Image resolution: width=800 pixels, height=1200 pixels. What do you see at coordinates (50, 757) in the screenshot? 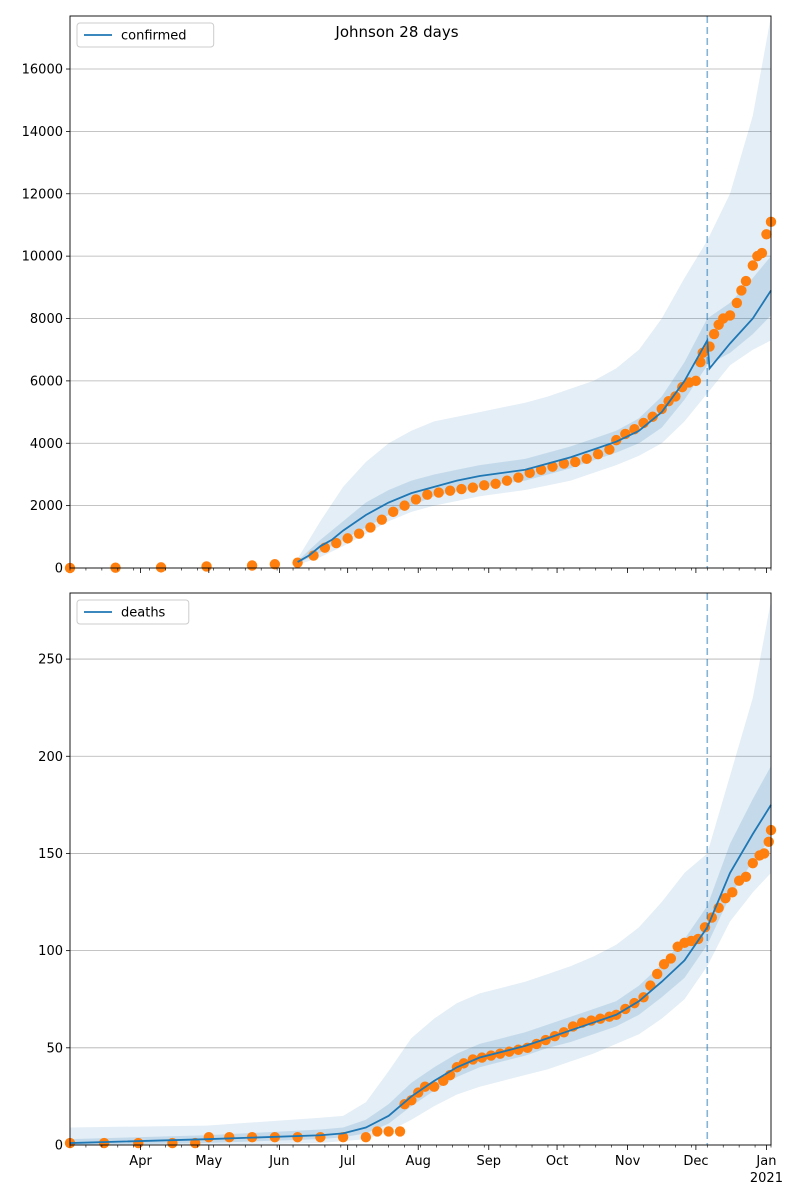
I see `deaths-ytick-label: 200` at bounding box center [50, 757].